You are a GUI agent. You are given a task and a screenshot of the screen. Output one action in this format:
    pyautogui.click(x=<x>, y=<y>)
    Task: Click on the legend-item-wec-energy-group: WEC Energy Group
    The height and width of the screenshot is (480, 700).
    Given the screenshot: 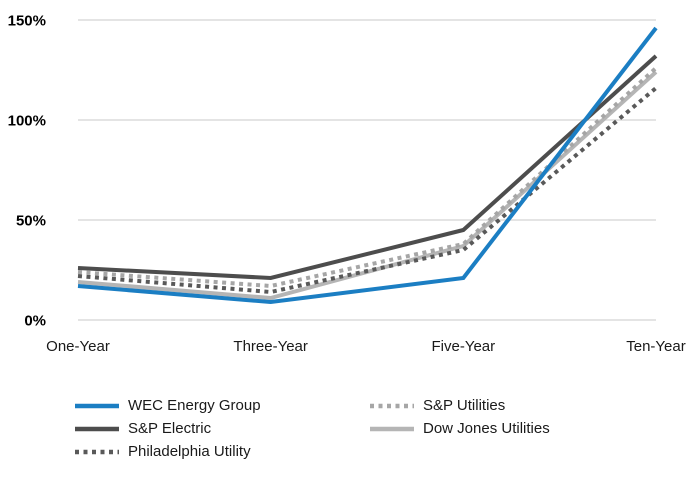 What is the action you would take?
    pyautogui.click(x=168, y=405)
    